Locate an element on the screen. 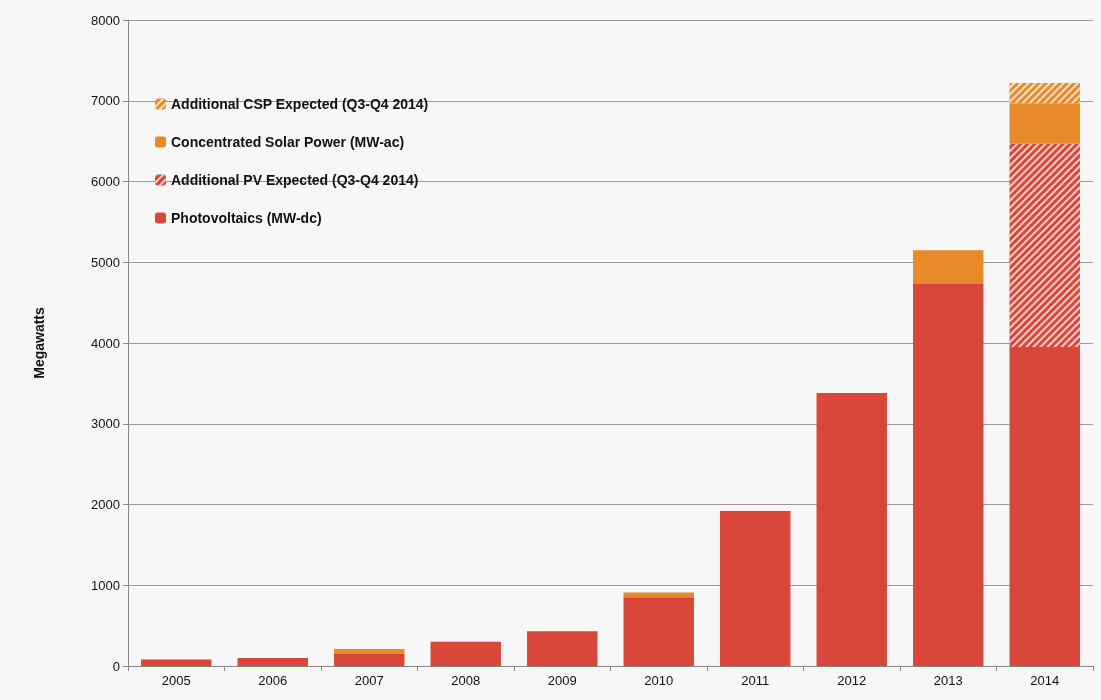  y-tick-label: 5000 is located at coordinates (105, 262).